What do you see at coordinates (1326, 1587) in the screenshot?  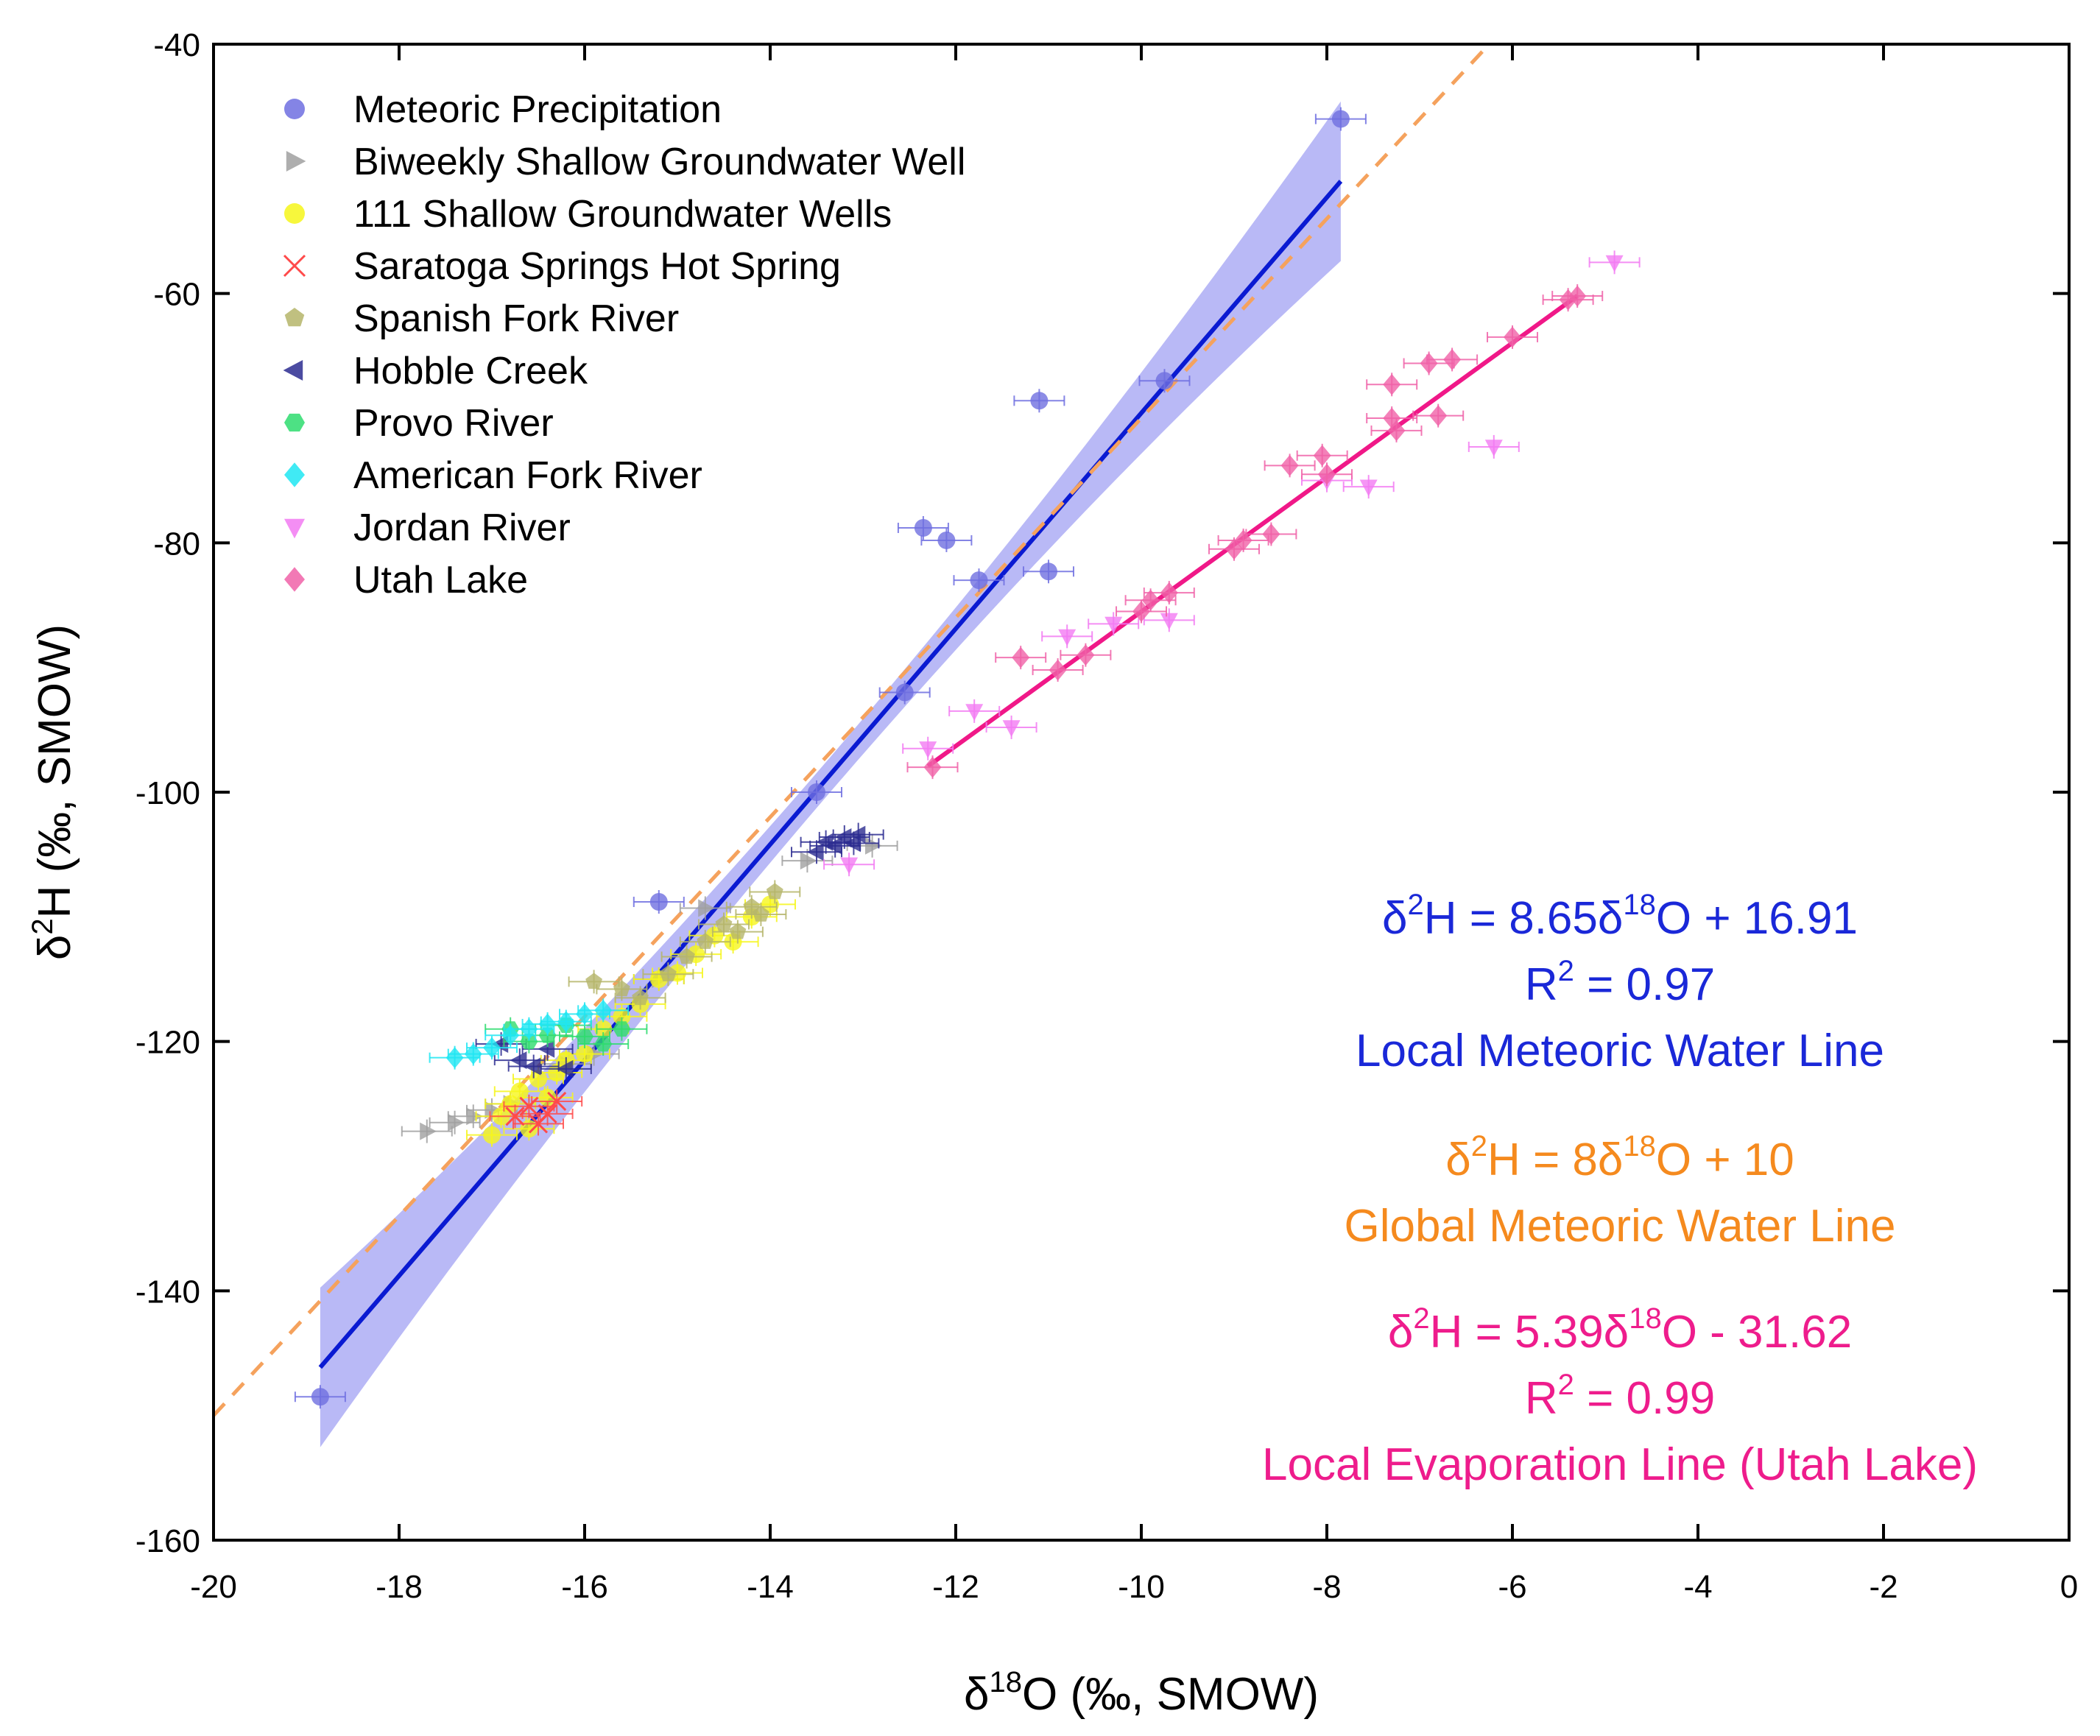 I see `x-tick-label: -8` at bounding box center [1326, 1587].